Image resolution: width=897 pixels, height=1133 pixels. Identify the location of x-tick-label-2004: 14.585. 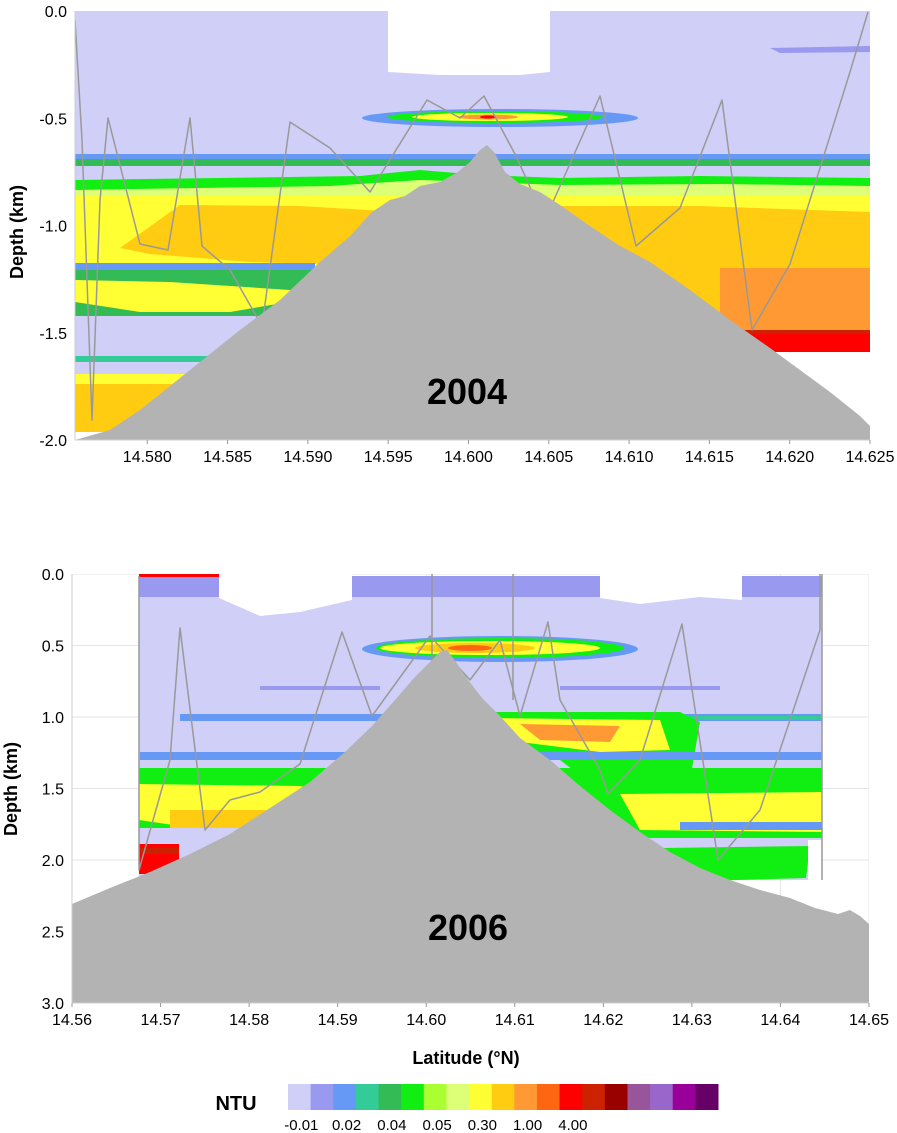
(227, 457).